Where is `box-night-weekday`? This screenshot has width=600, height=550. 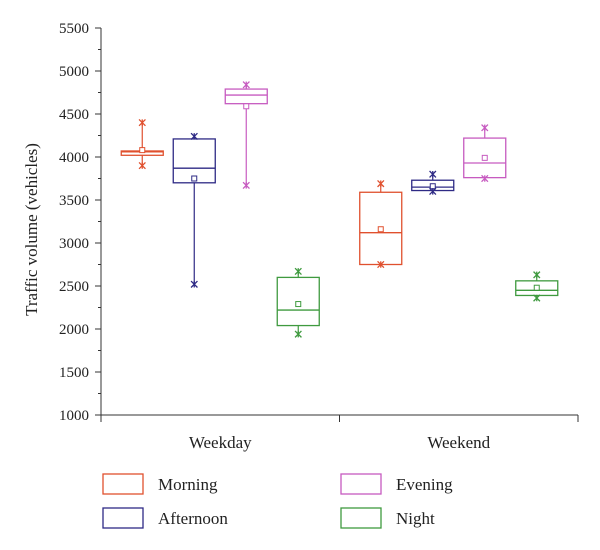 box-night-weekday is located at coordinates (298, 302).